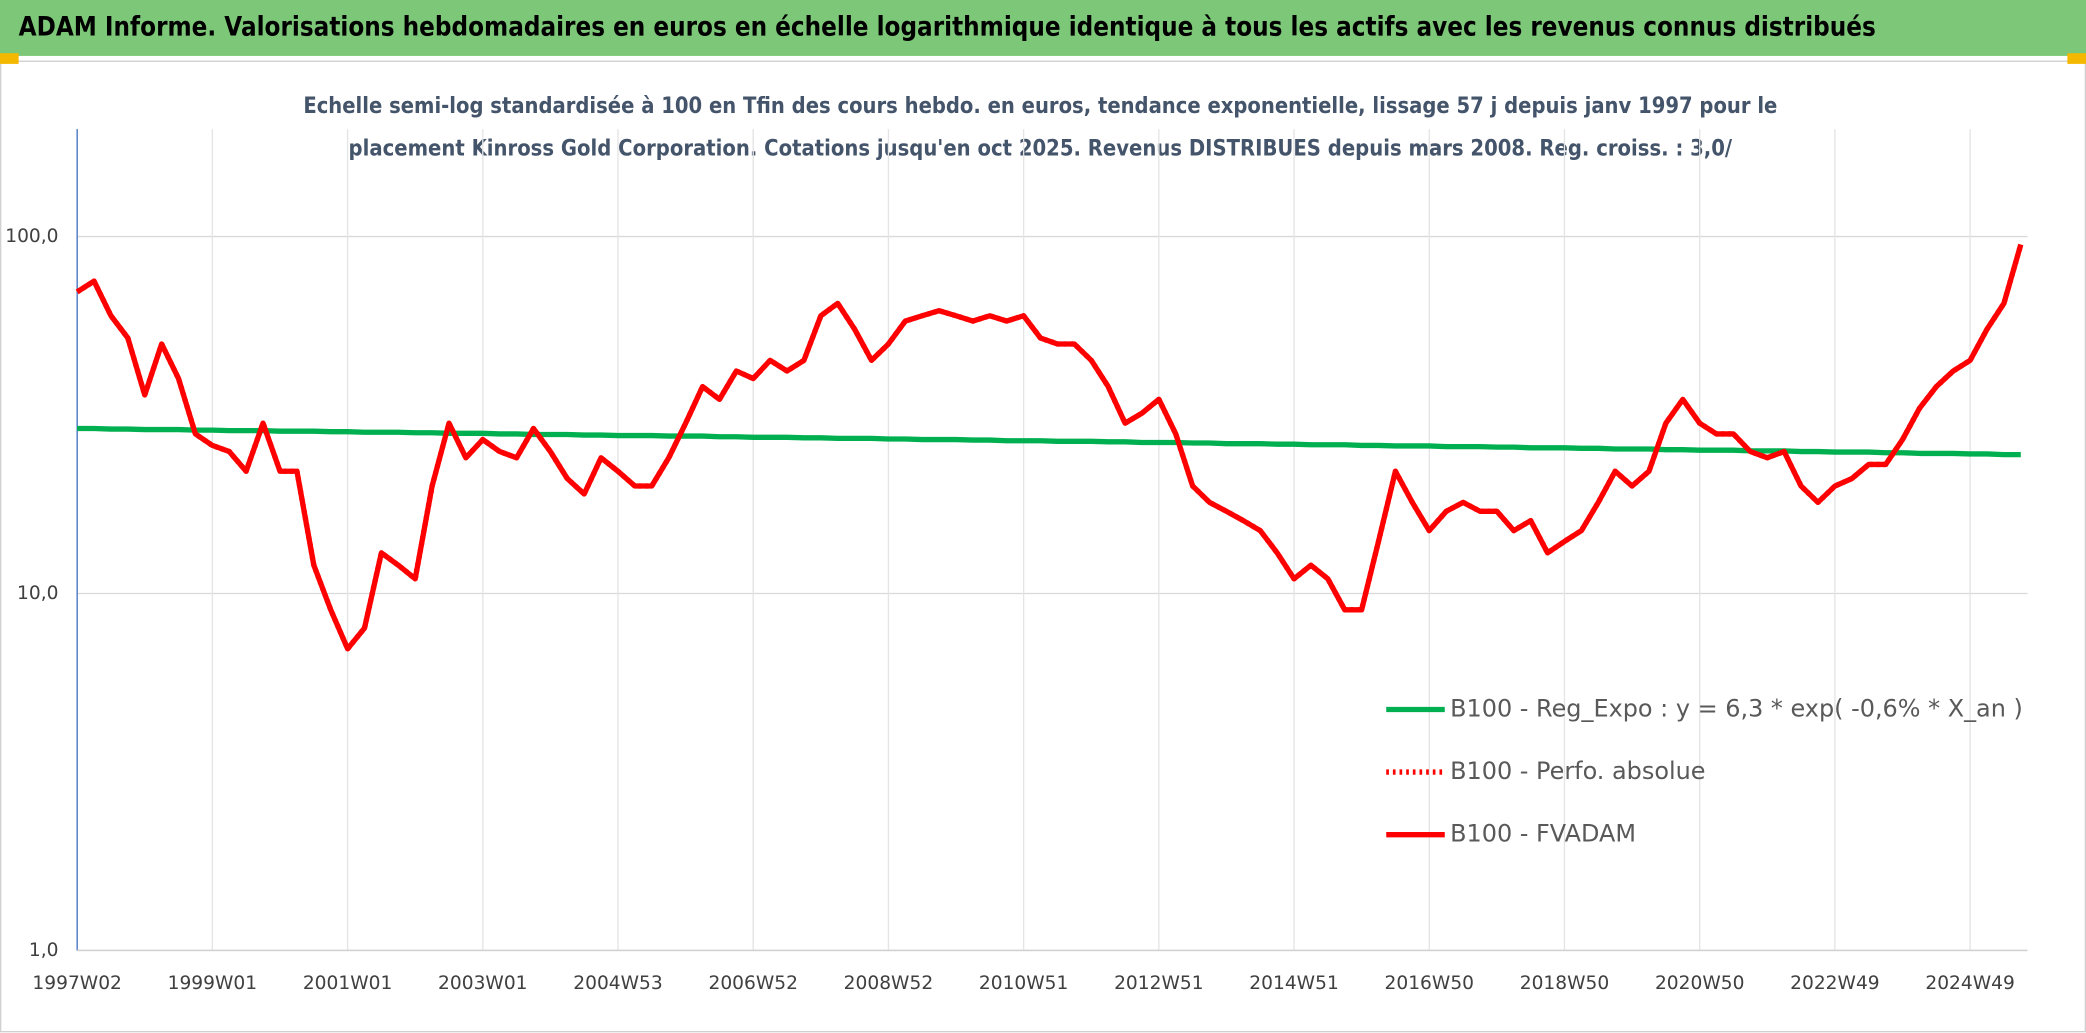  I want to click on x-tick-label: 1999W01, so click(212, 983).